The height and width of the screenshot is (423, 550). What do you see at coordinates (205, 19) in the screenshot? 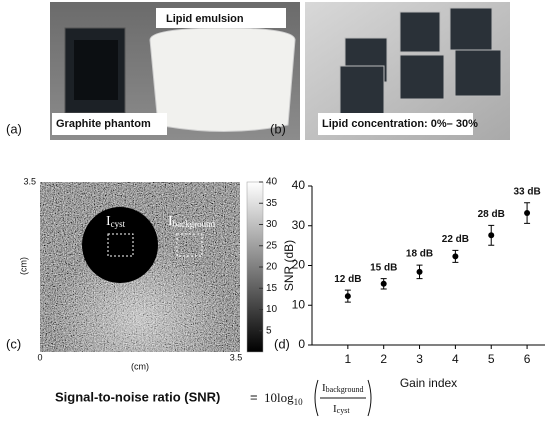
I see `photo-label: Lipid emulsion` at bounding box center [205, 19].